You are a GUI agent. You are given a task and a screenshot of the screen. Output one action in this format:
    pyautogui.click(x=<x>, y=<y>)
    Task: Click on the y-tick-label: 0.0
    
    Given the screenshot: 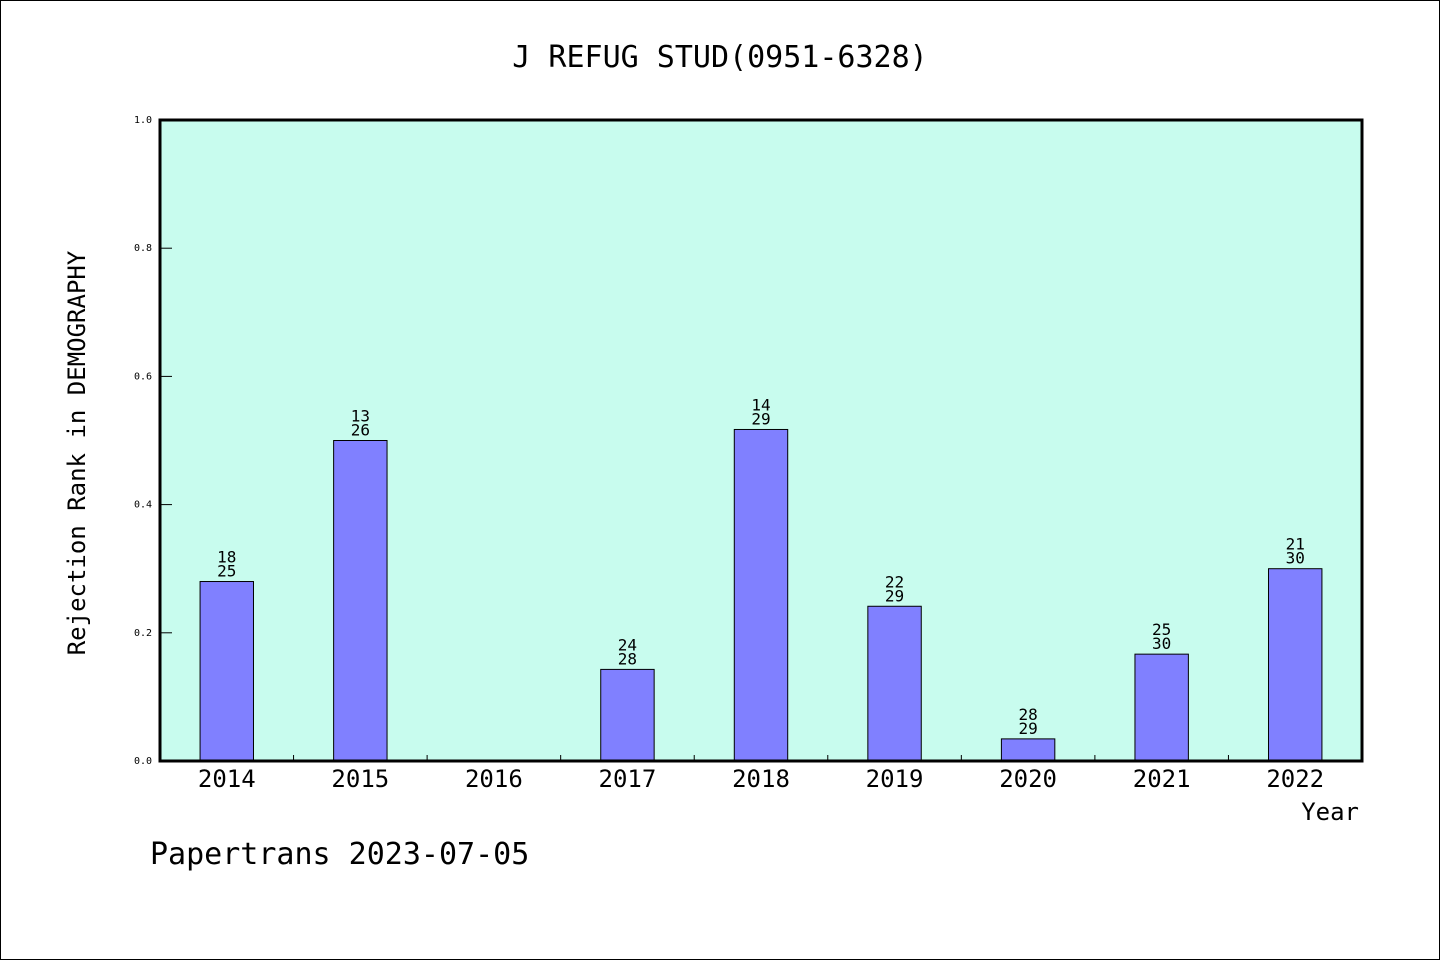 What is the action you would take?
    pyautogui.click(x=143, y=761)
    